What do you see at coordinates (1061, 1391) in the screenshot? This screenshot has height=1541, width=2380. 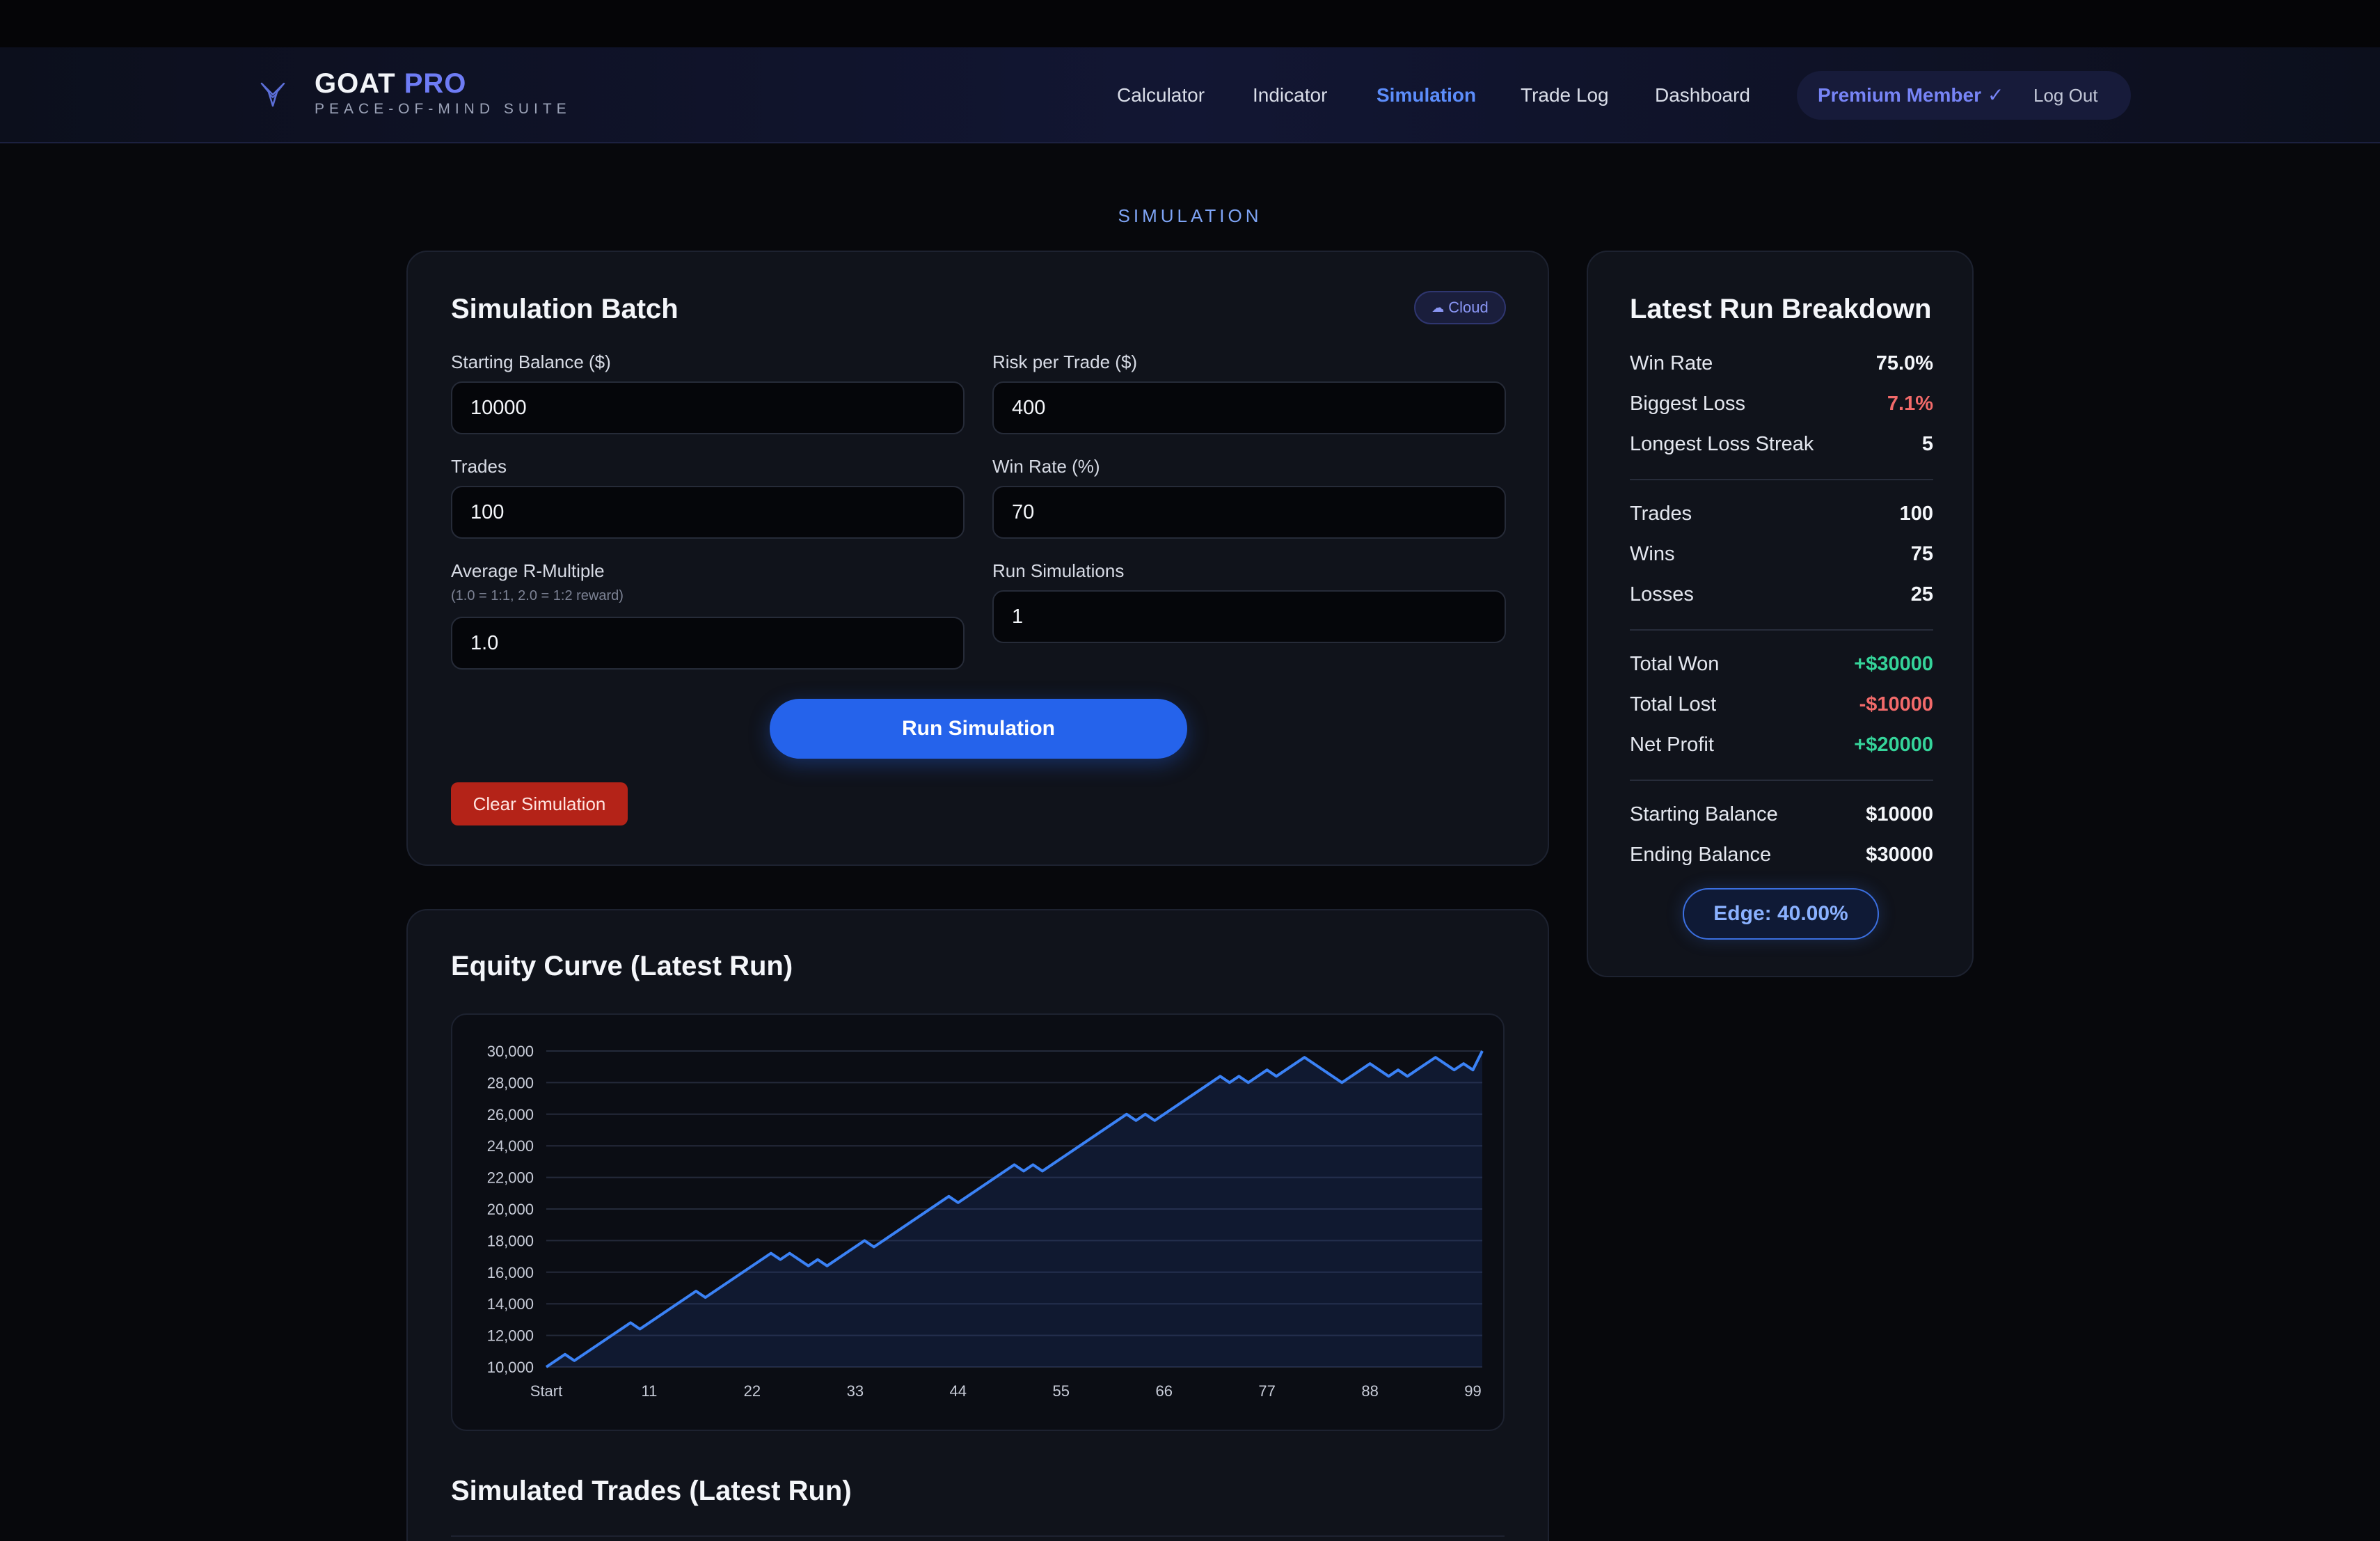 I see `x-tick-label: 55` at bounding box center [1061, 1391].